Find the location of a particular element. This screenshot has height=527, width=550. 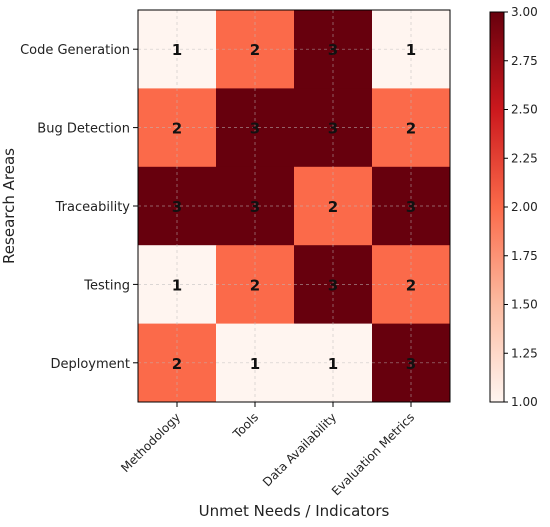

x-tick-label: Data Availability is located at coordinates (299, 449).